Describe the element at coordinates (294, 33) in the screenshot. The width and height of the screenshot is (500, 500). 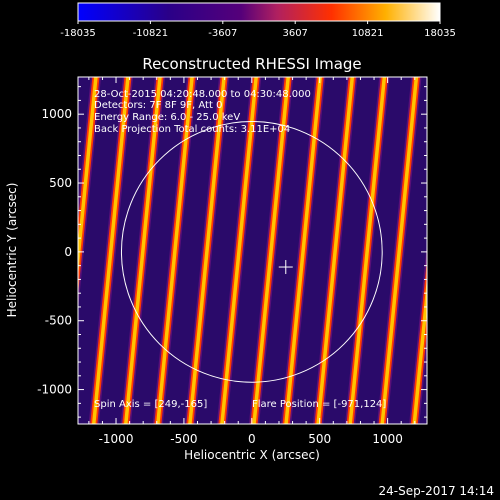
I see `colorbar-tick-label: 3607` at that location.